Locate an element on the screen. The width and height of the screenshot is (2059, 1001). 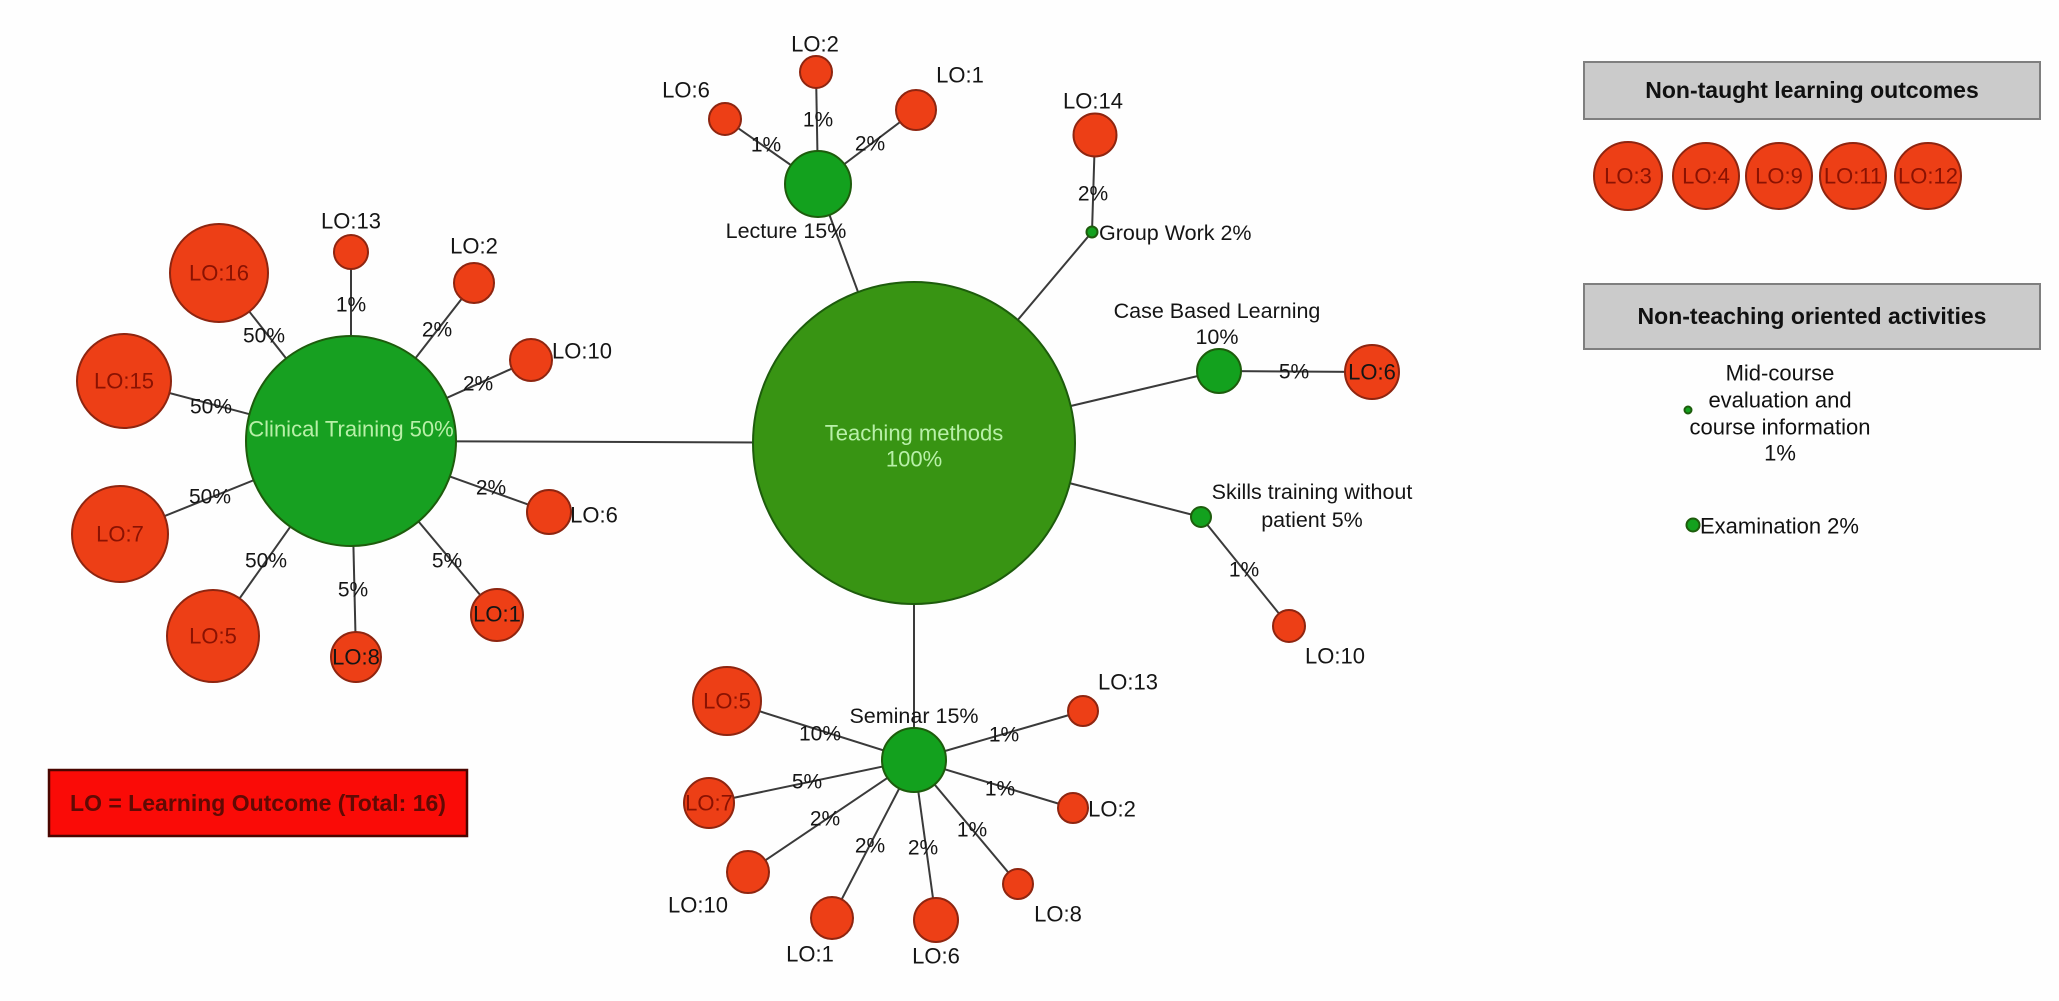
svg-text: LO:14 is located at coordinates (1093, 101).